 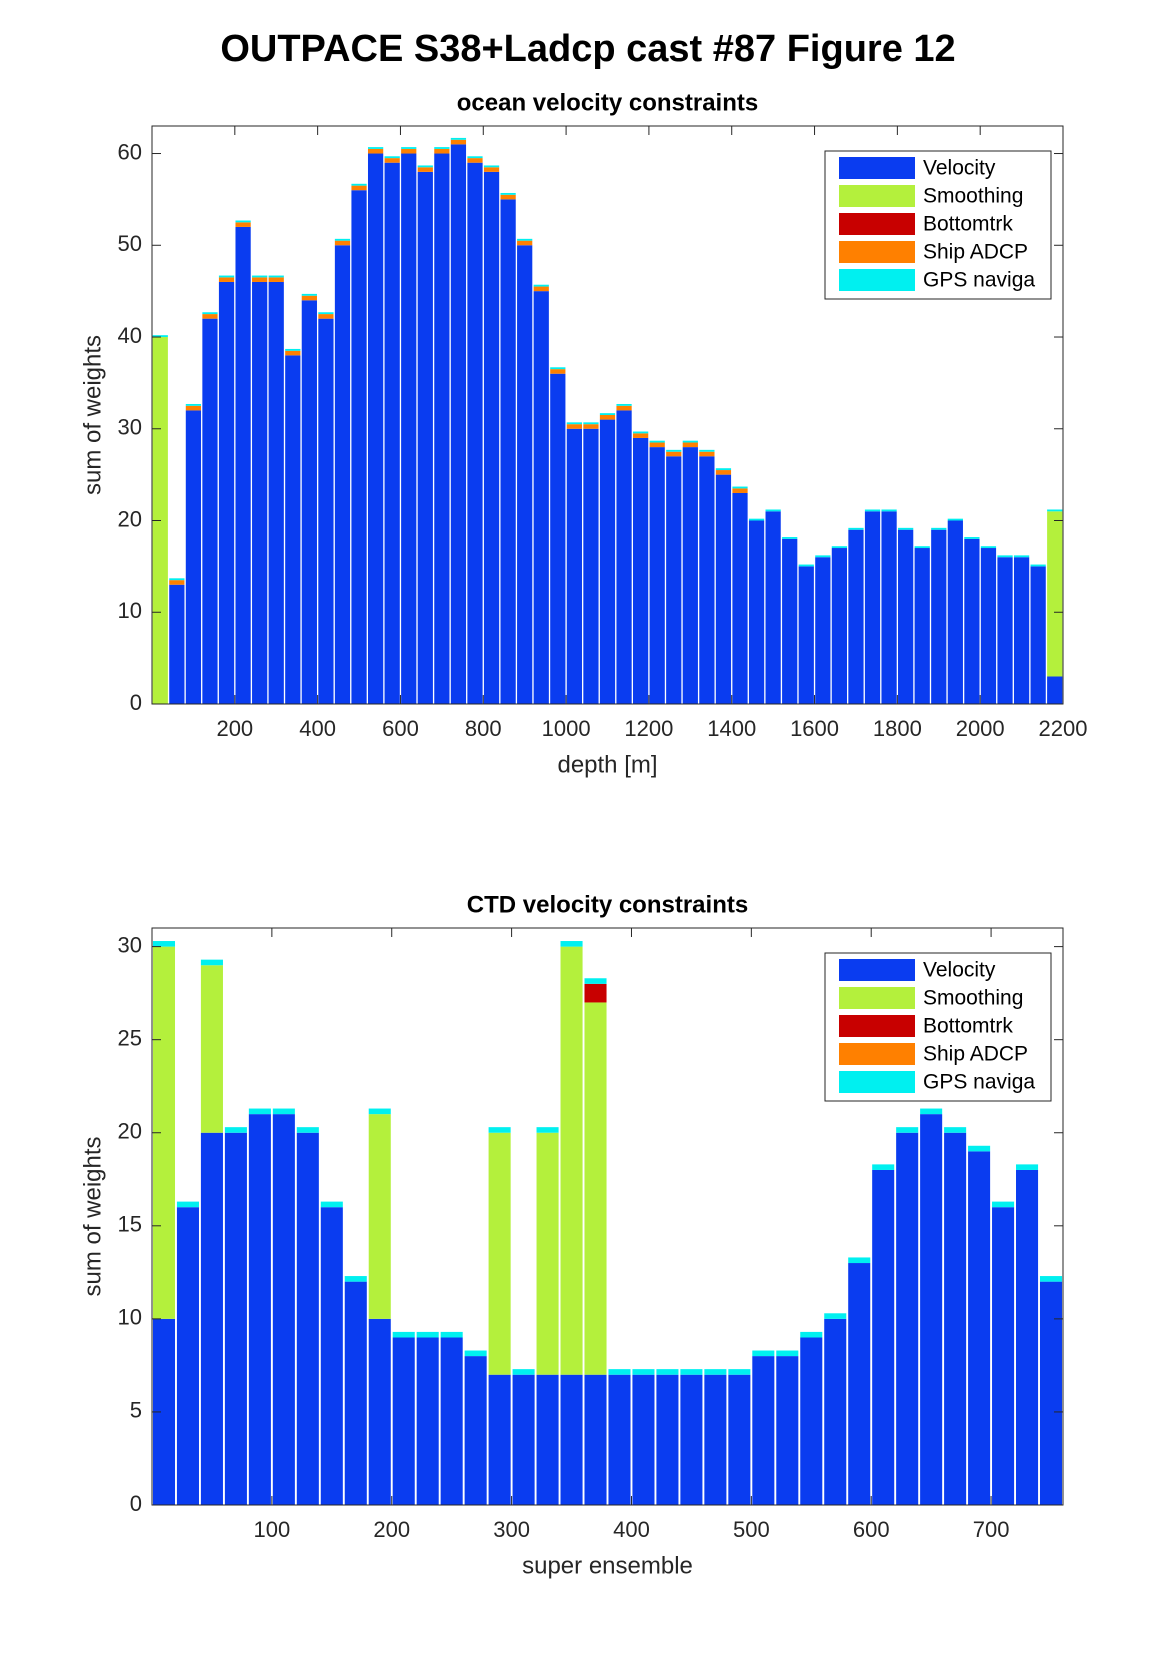 I want to click on x-tick-label: 1200, so click(x=648, y=728).